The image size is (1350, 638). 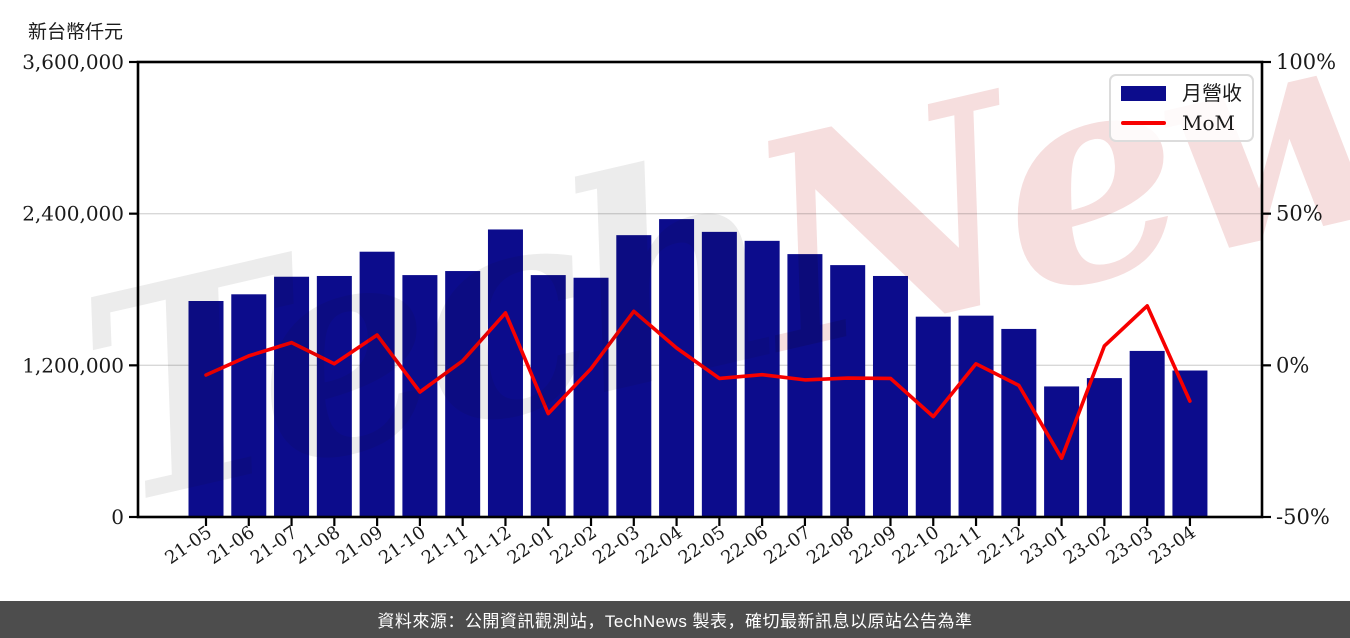 What do you see at coordinates (1001, 545) in the screenshot?
I see `x-tick-label-22-12: 22-12` at bounding box center [1001, 545].